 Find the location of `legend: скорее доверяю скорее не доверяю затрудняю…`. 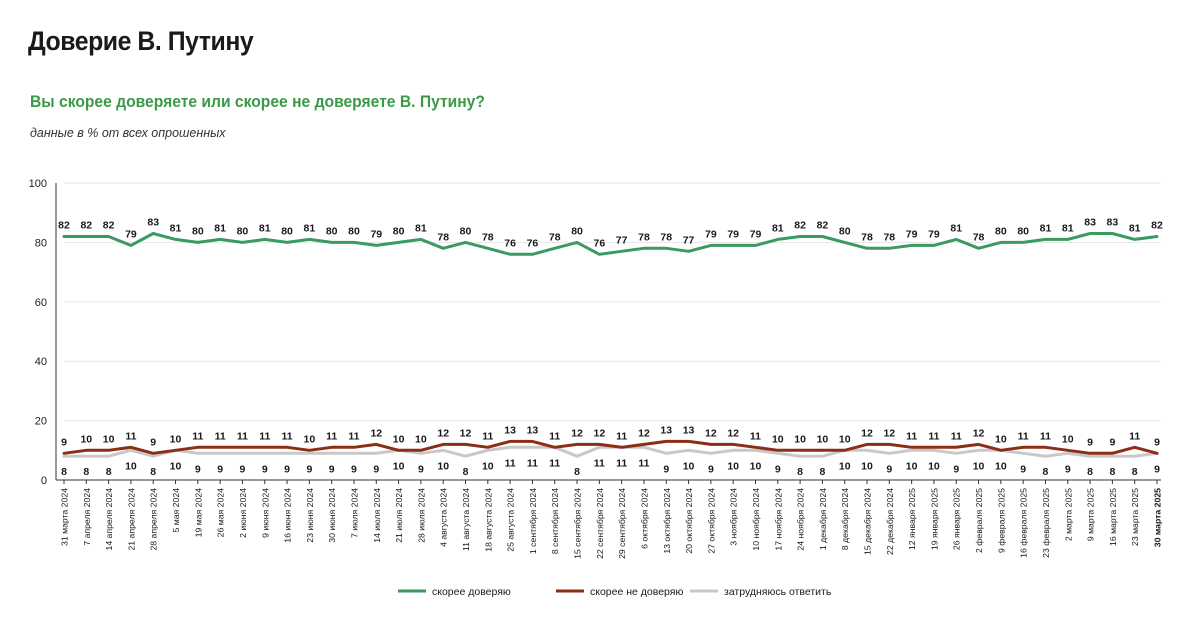

legend: скорее доверяю скорее не доверяю затрудняю… is located at coordinates (615, 592).